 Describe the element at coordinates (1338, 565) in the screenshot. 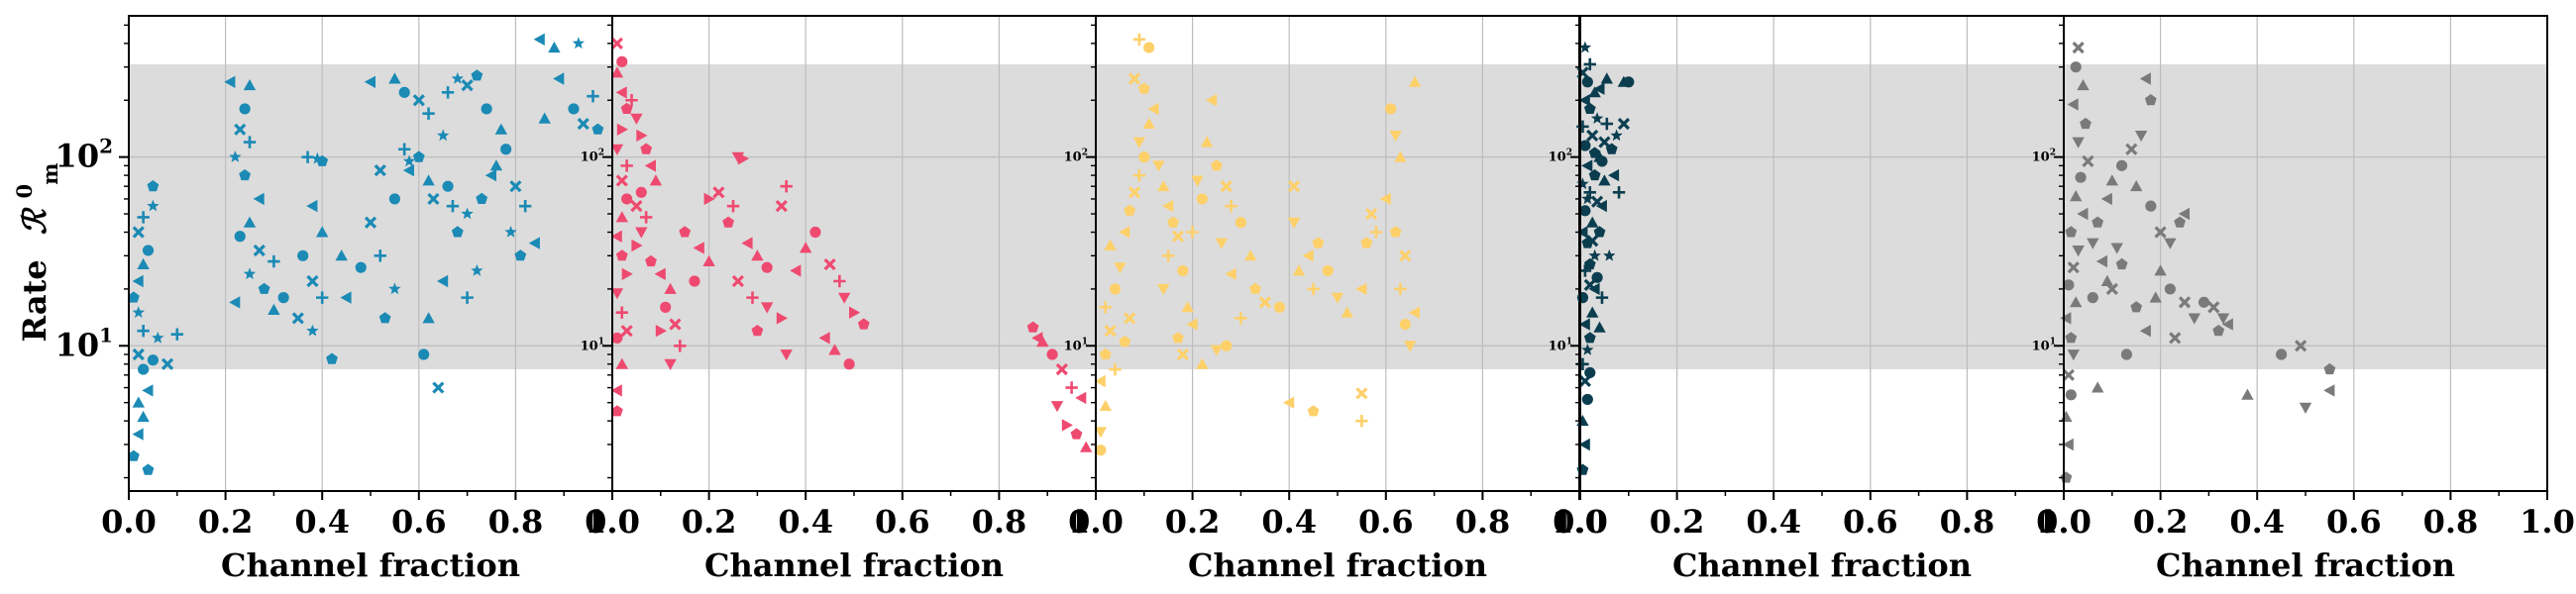

I see `x-axis-label: Channel fraction` at that location.